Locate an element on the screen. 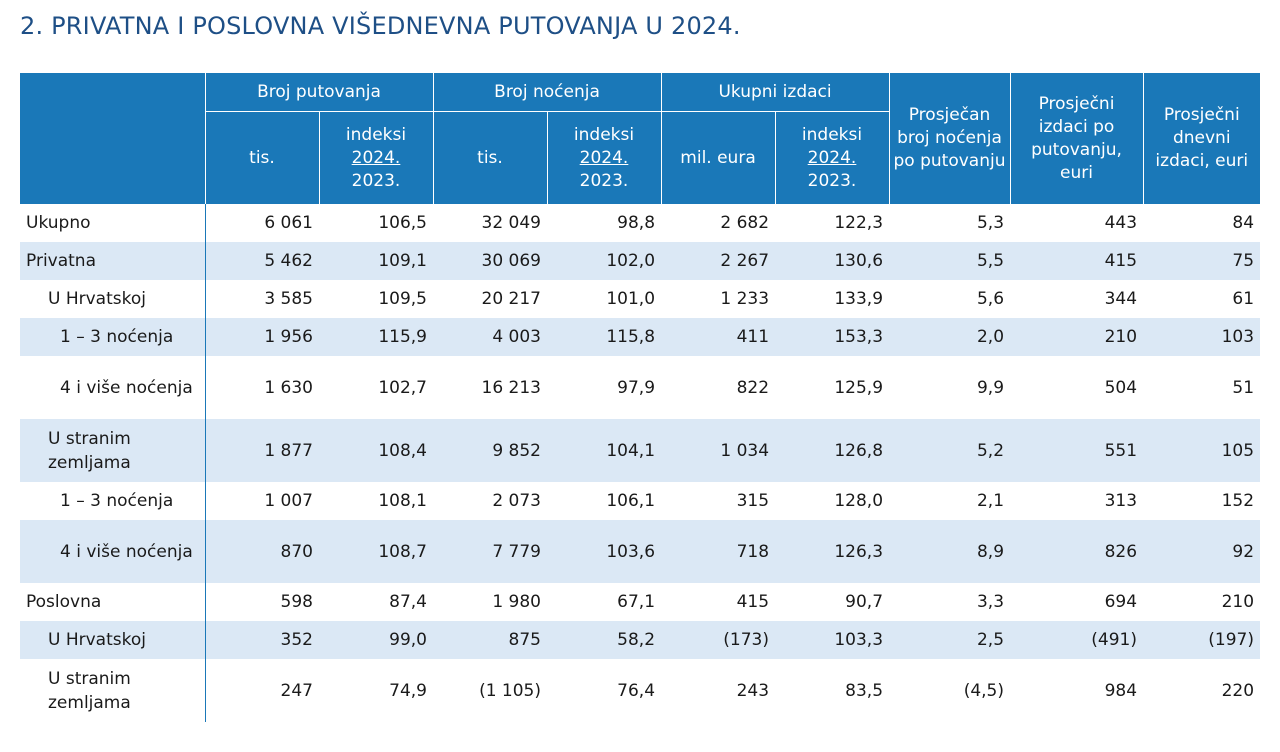 This screenshot has width=1280, height=752. table-cell: 5,2 is located at coordinates (950, 450).